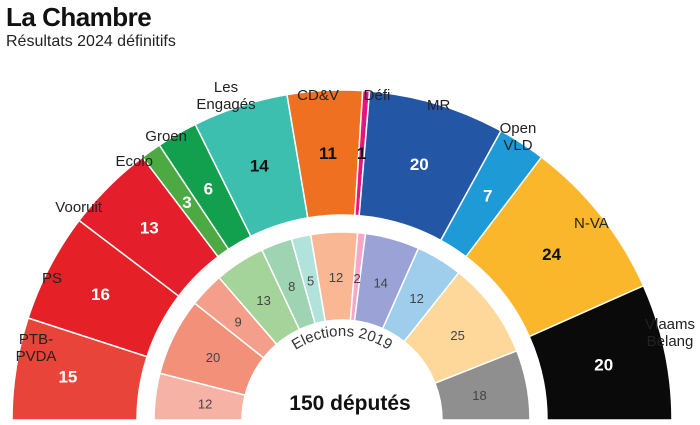  What do you see at coordinates (310, 281) in the screenshot?
I see `inner-value-les-engag-s: 5` at bounding box center [310, 281].